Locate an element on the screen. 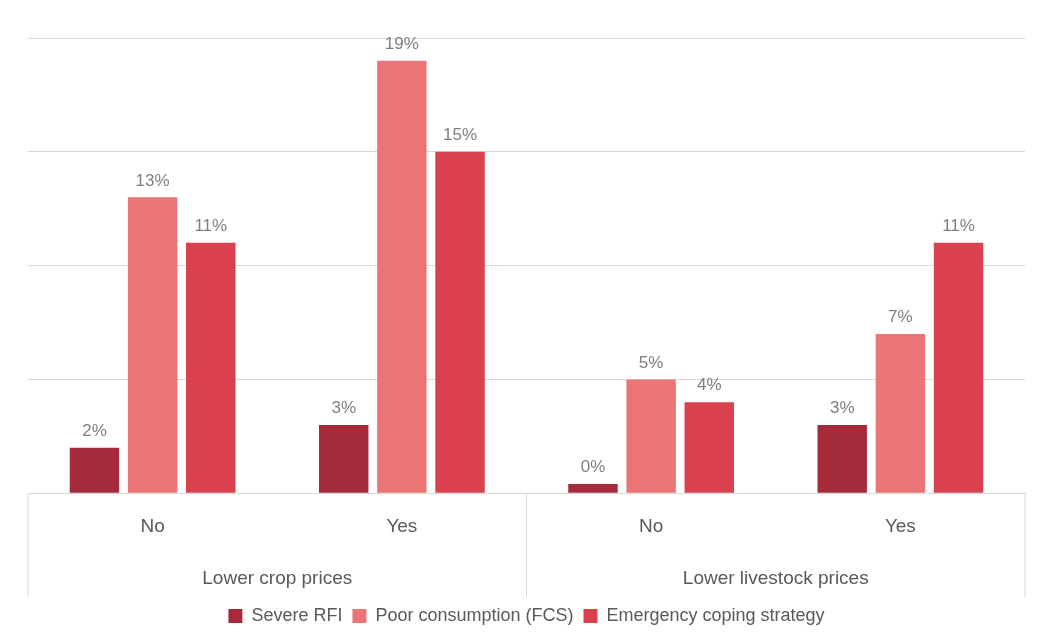  data-label: 0% is located at coordinates (593, 467).